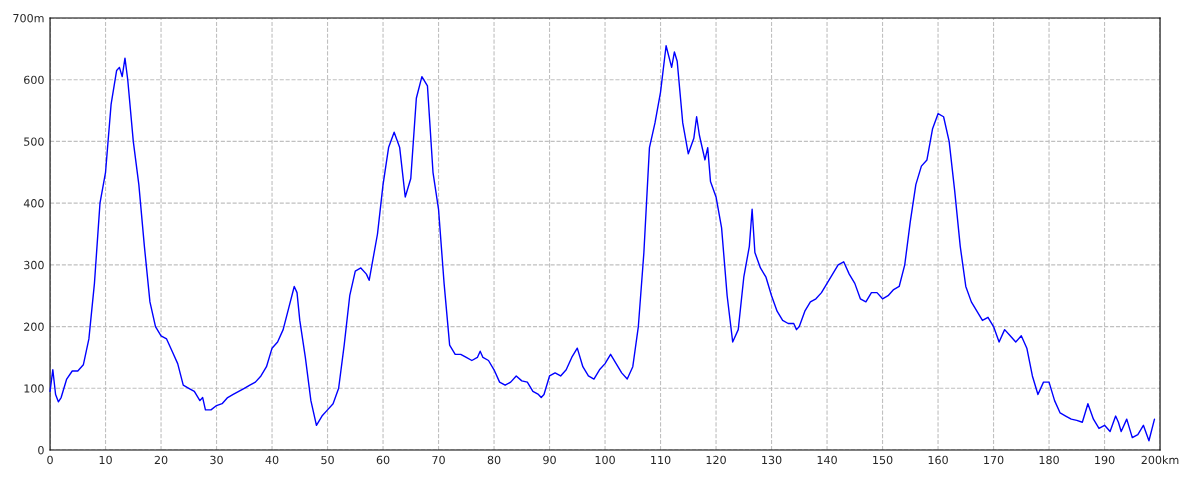 The height and width of the screenshot is (480, 1200). Describe the element at coordinates (438, 460) in the screenshot. I see `x-tick-label: 70` at that location.